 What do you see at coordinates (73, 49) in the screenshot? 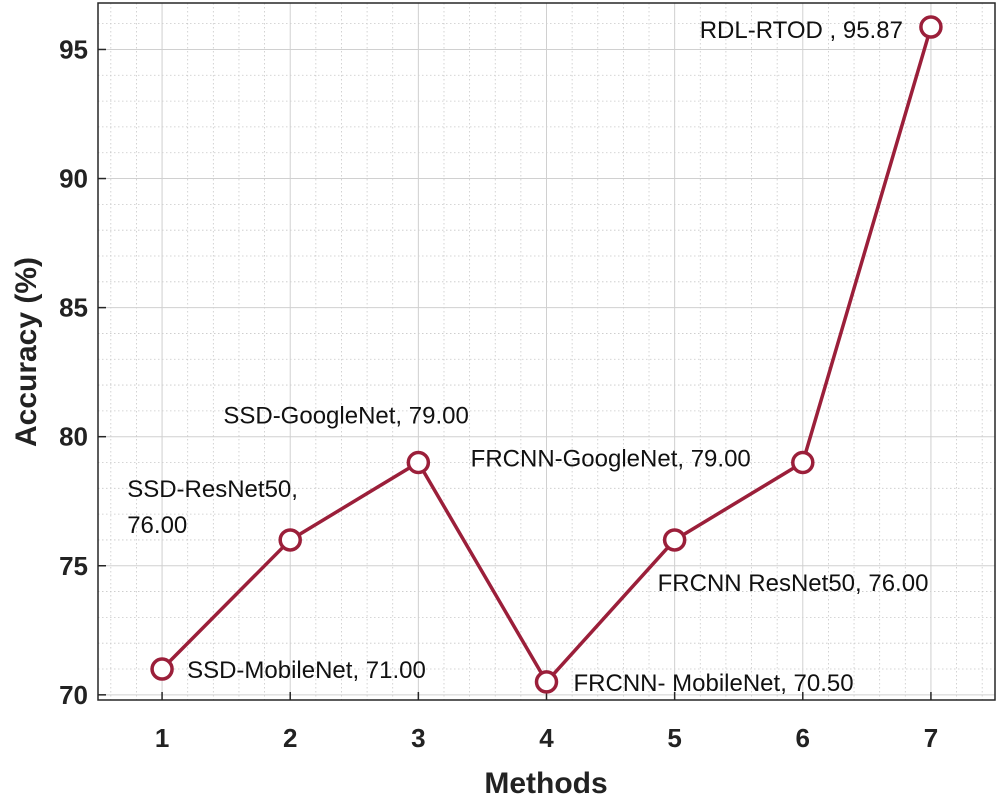
I see `y-tick-label: 95` at bounding box center [73, 49].